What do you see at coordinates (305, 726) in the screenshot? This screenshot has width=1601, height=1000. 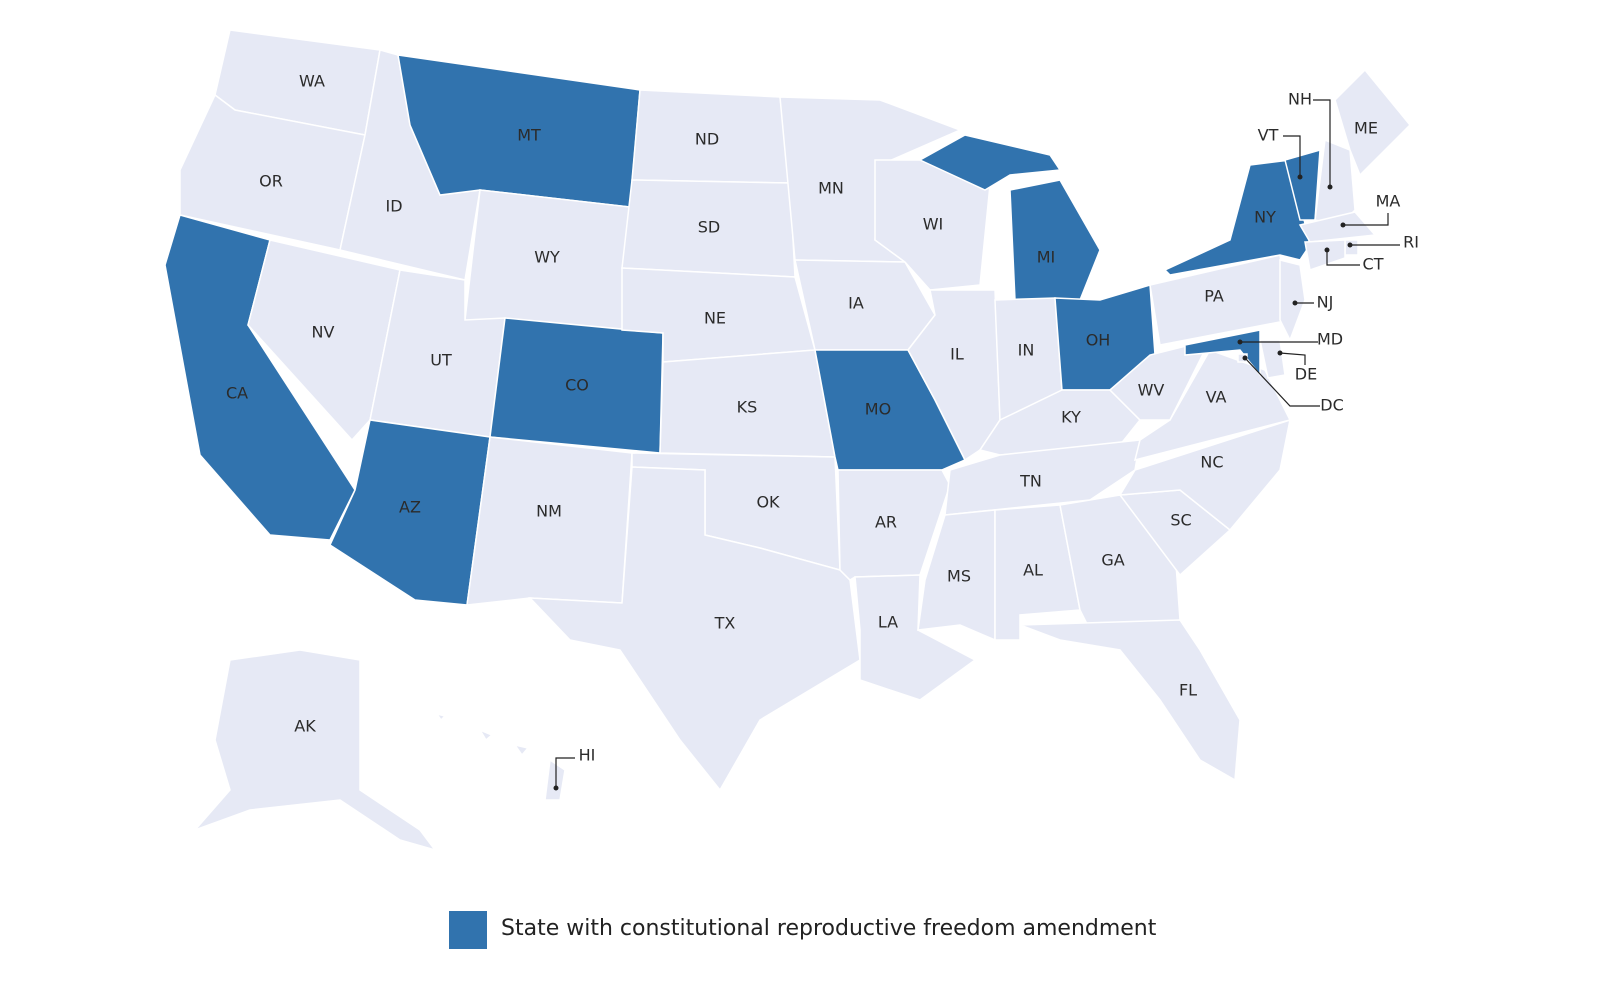 I see `state-label: AK` at bounding box center [305, 726].